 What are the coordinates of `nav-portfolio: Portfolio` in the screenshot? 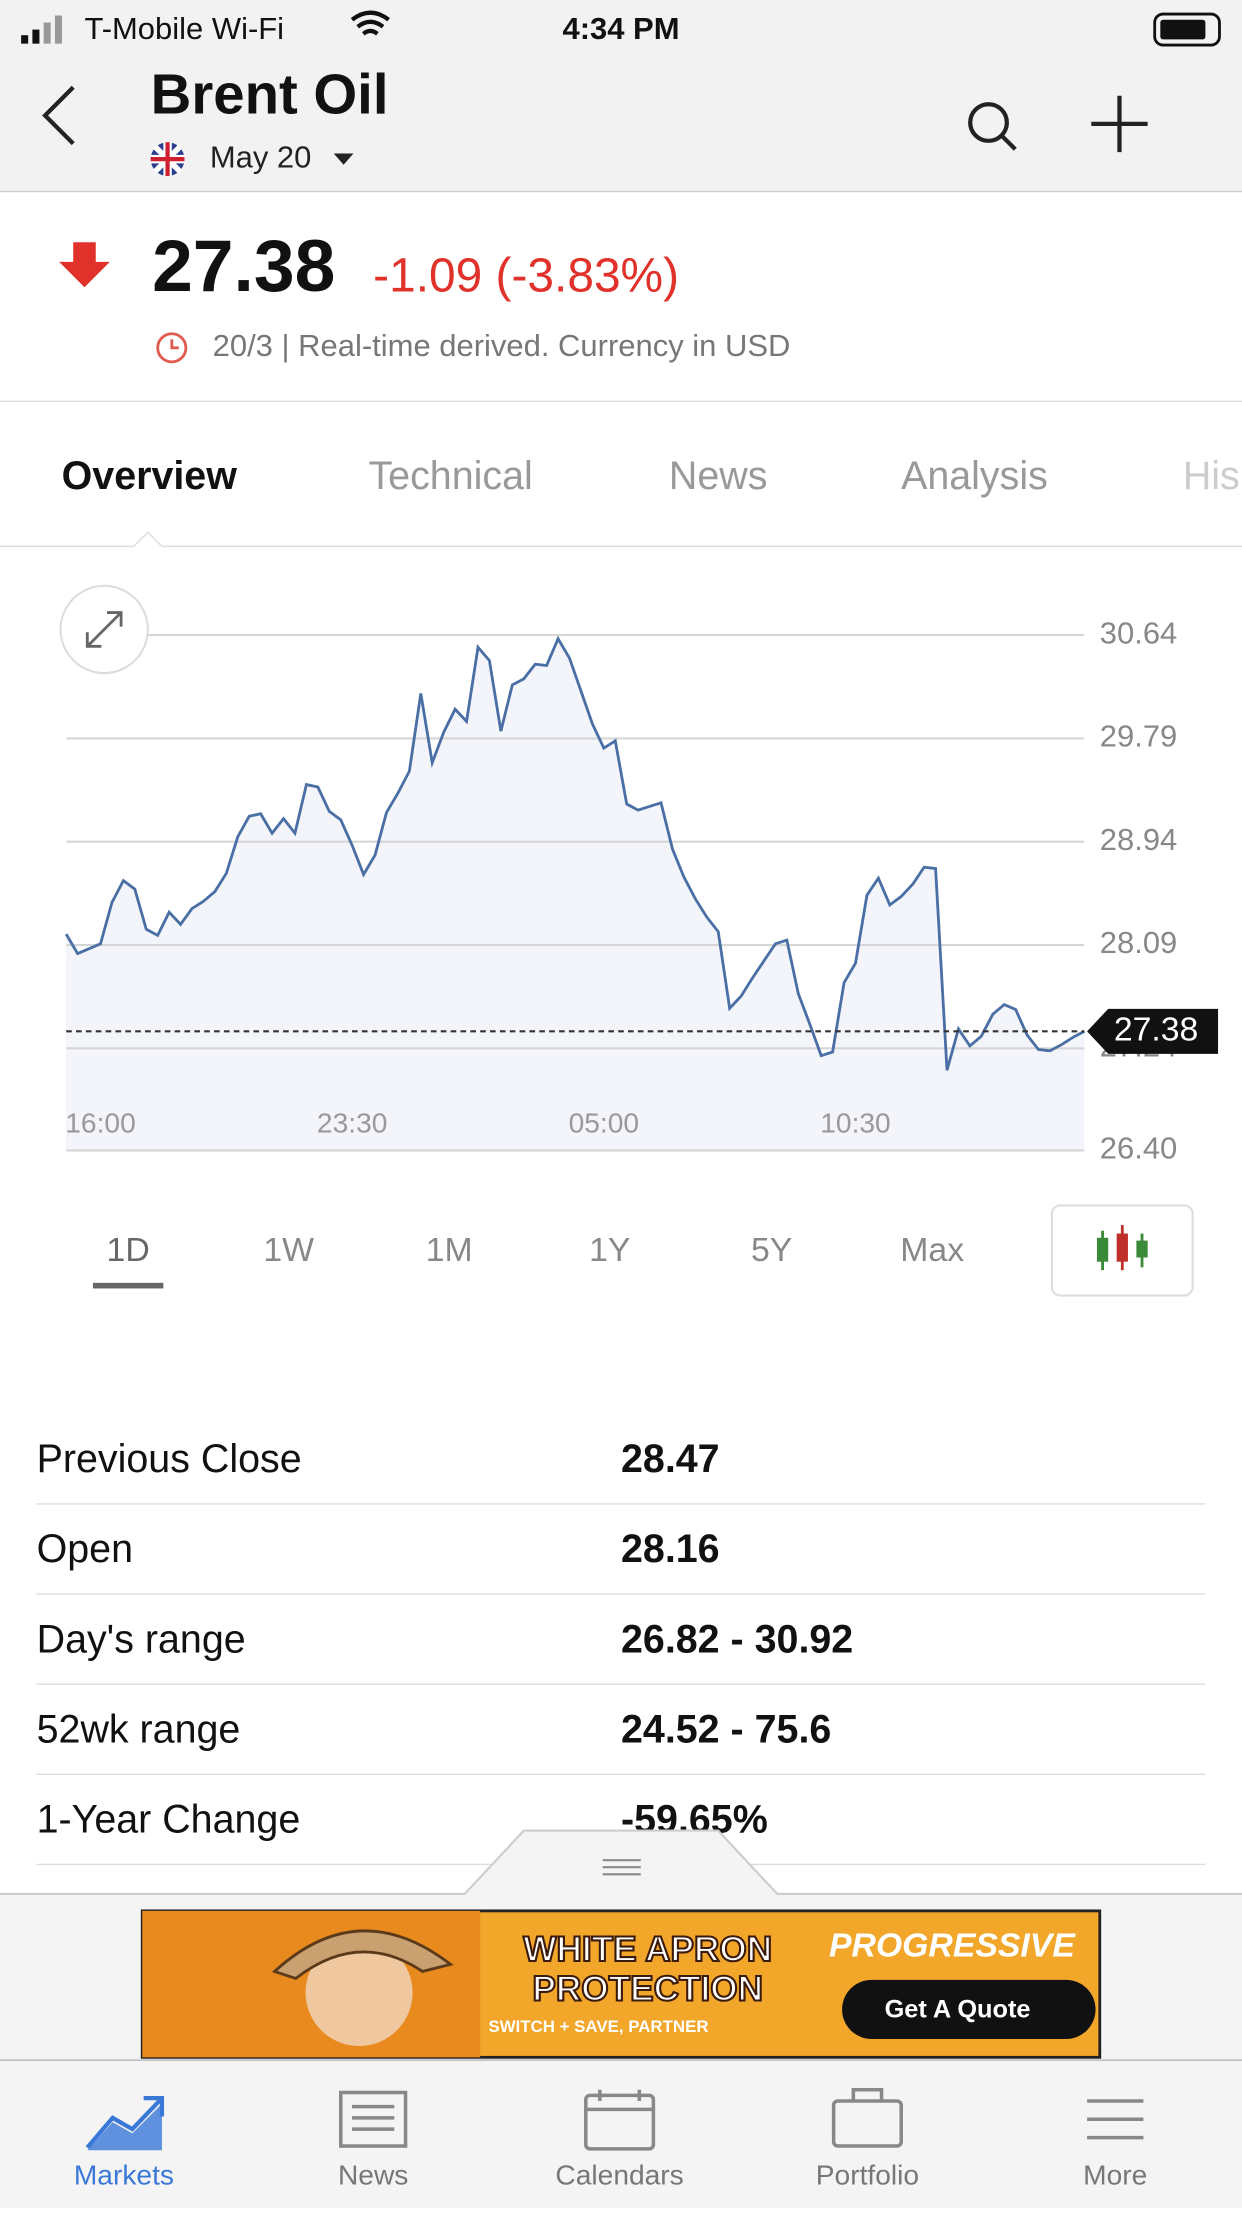 It's located at (867, 2139).